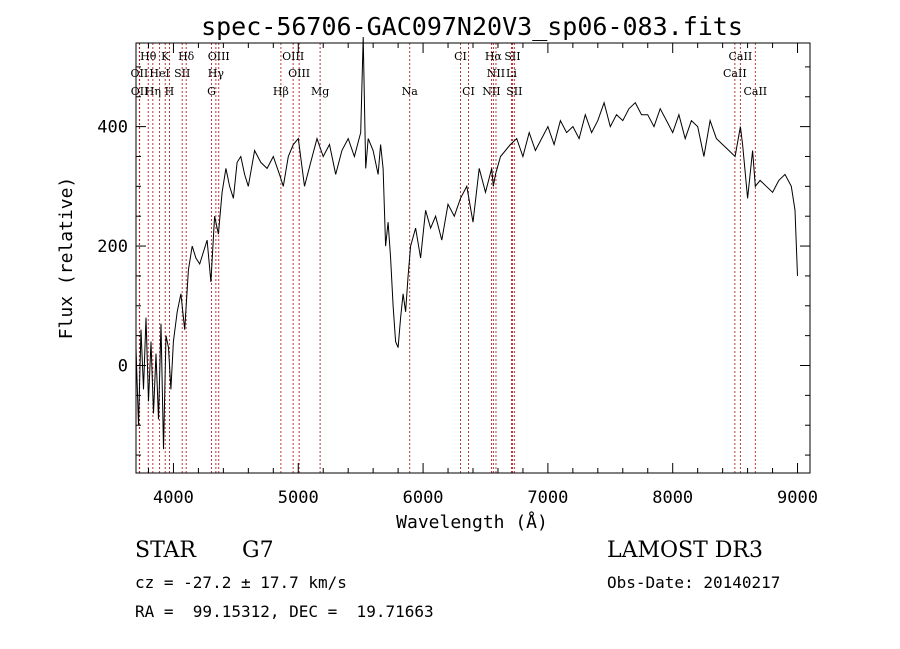 The height and width of the screenshot is (649, 900). I want to click on spectral-line-label: Li, so click(511, 73).